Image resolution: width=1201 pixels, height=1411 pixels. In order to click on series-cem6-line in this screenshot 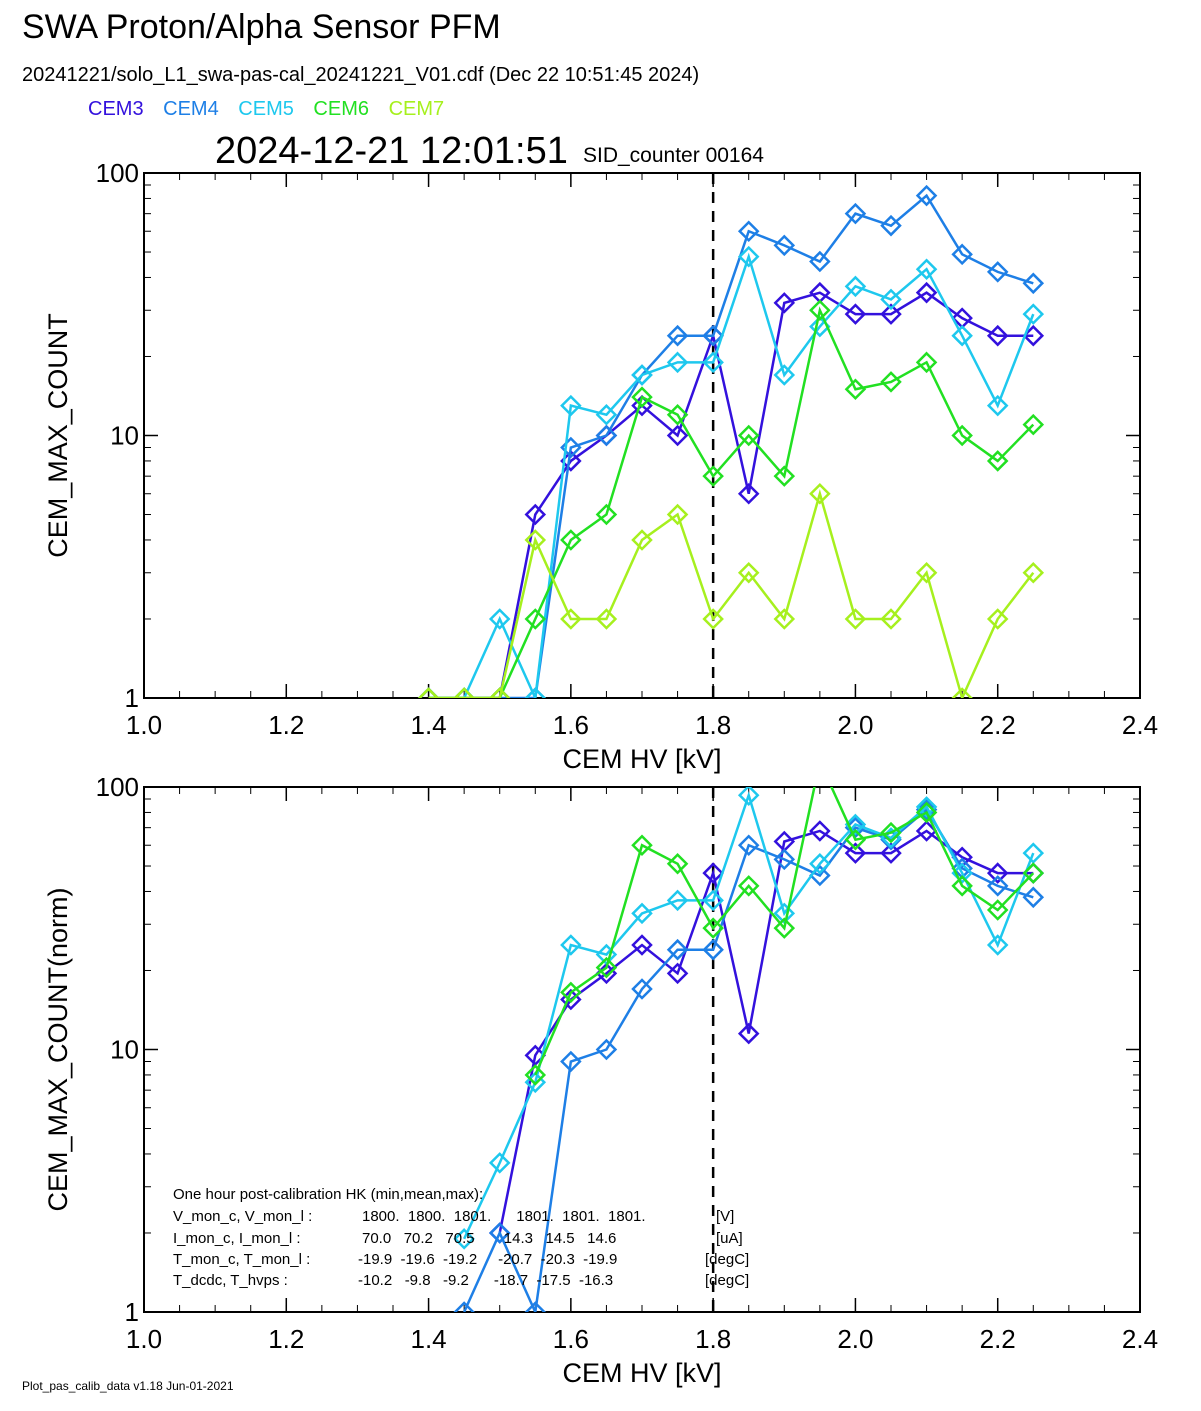, I will do `click(784, 931)`.